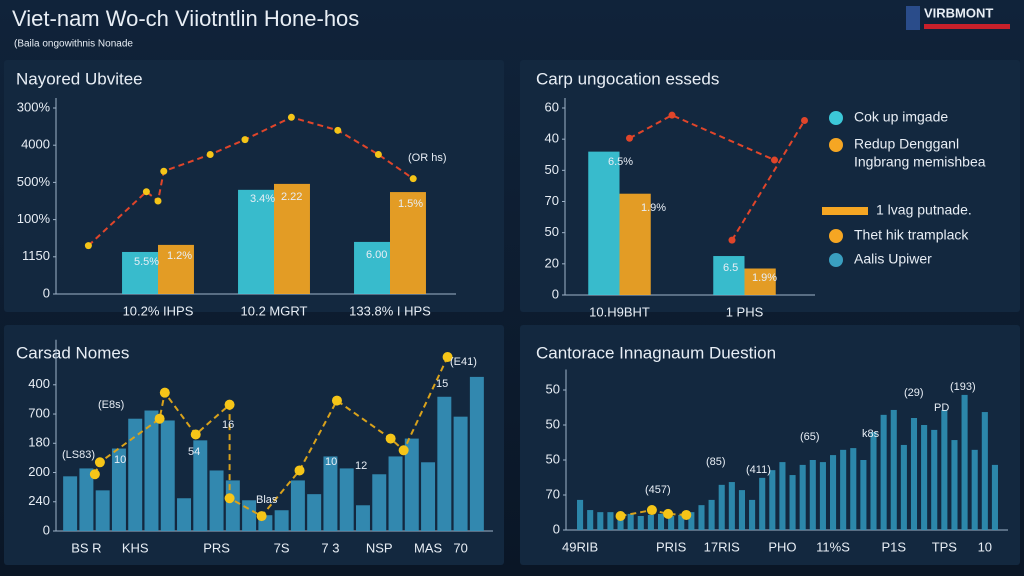  What do you see at coordinates (967, 26) in the screenshot?
I see `logo-stripe` at bounding box center [967, 26].